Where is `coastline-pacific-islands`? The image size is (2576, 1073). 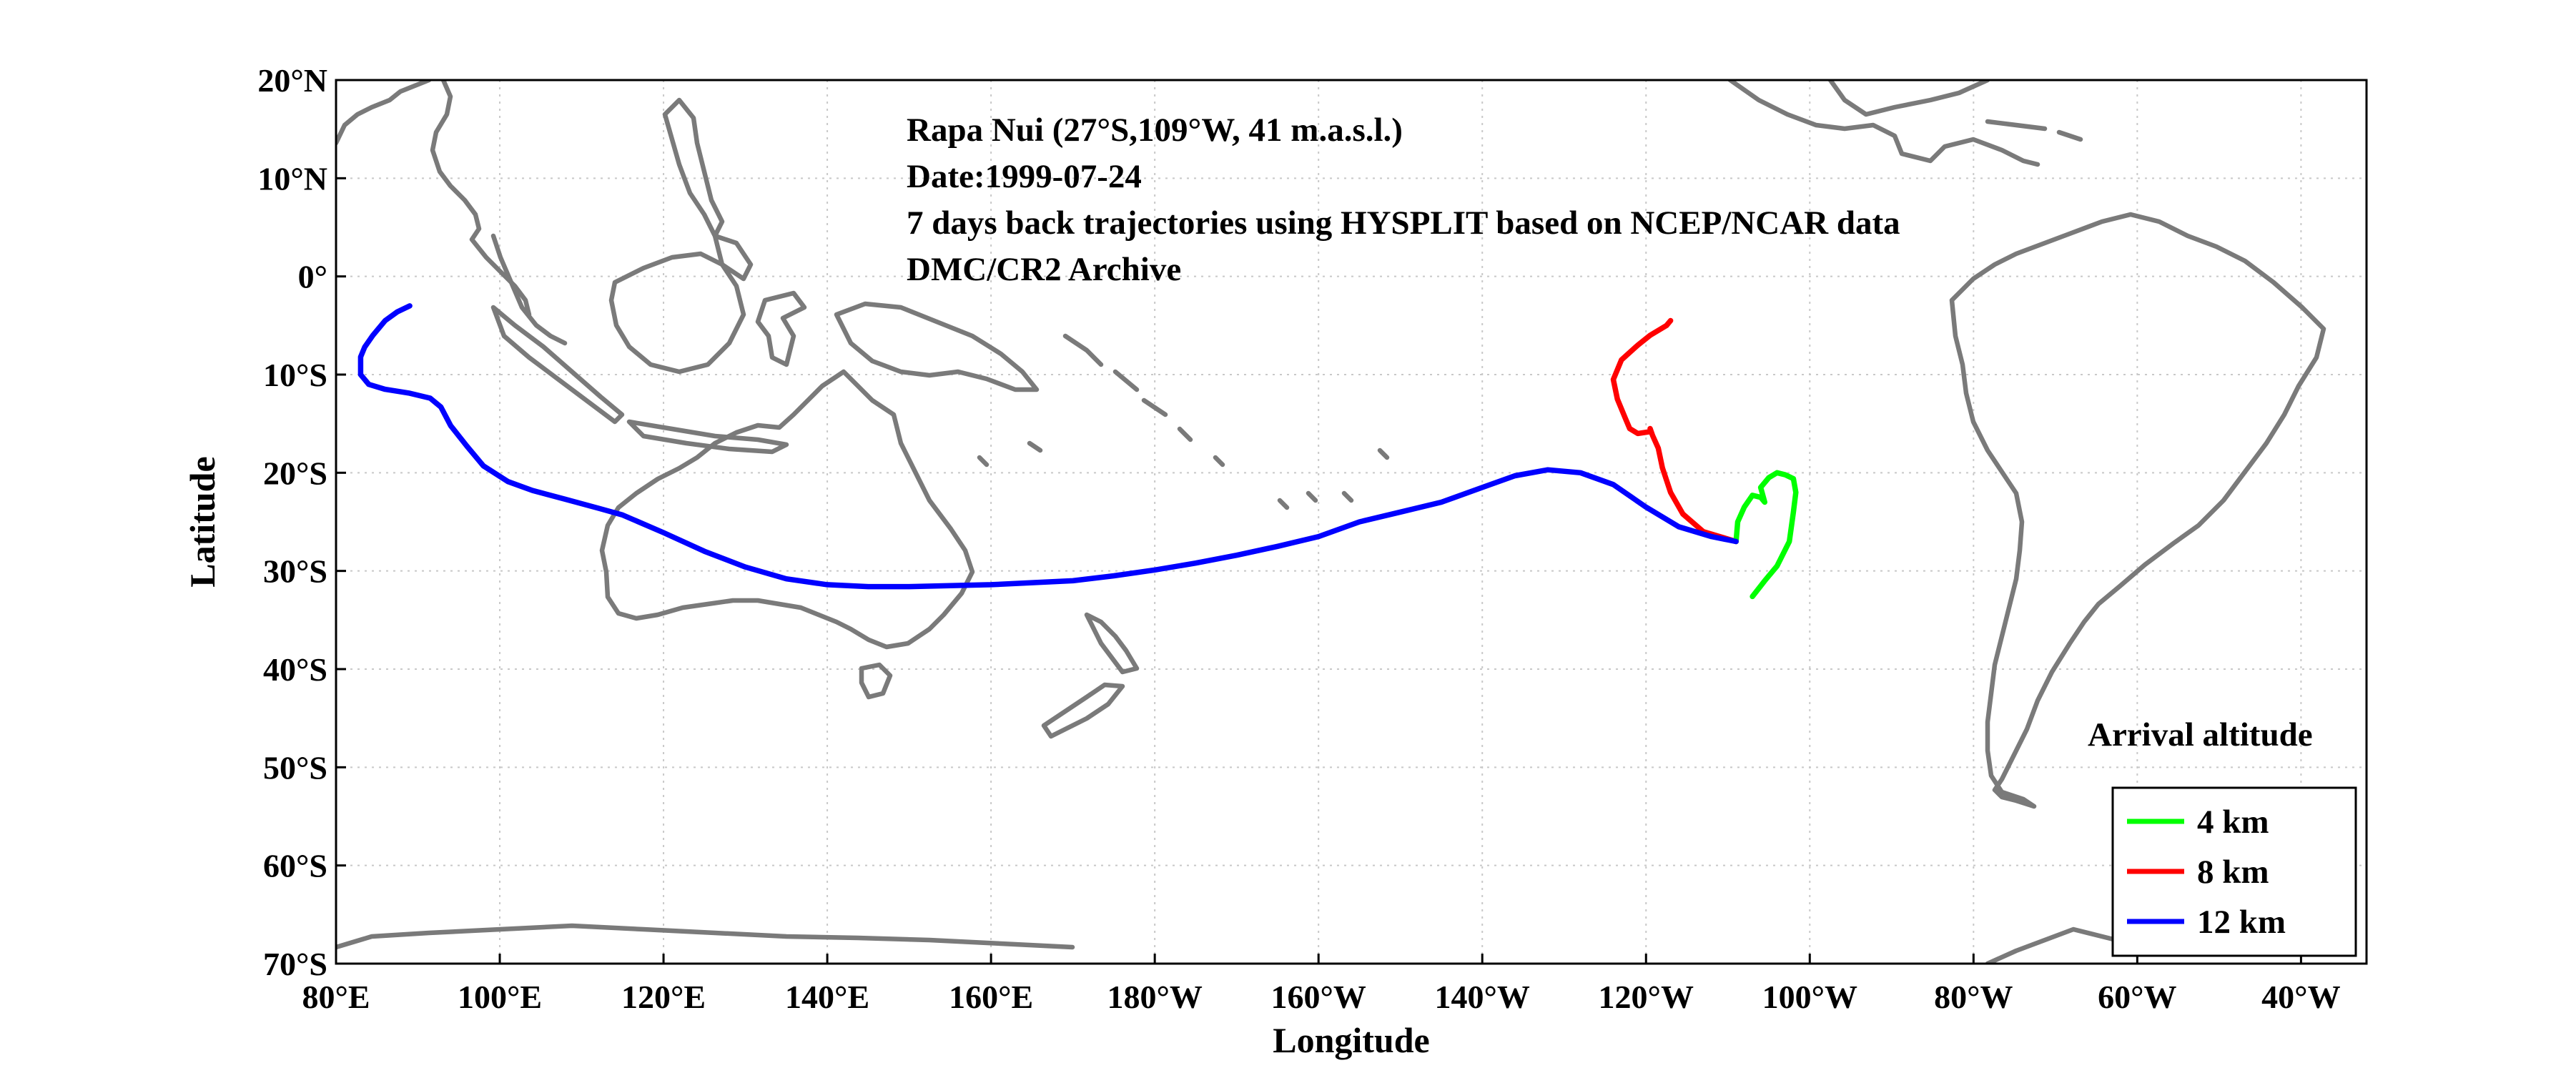
coastline-pacific-islands is located at coordinates (1183, 454).